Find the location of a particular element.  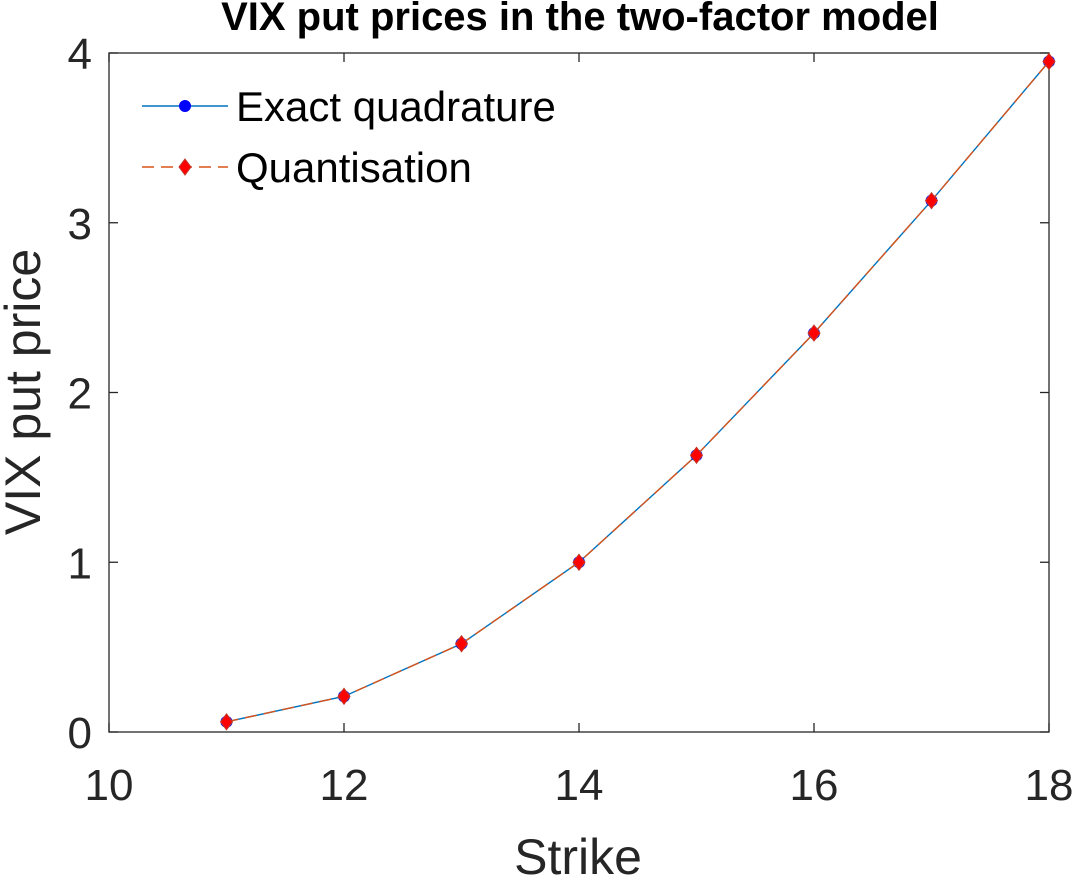

x-axis-label: Strike is located at coordinates (578, 854).